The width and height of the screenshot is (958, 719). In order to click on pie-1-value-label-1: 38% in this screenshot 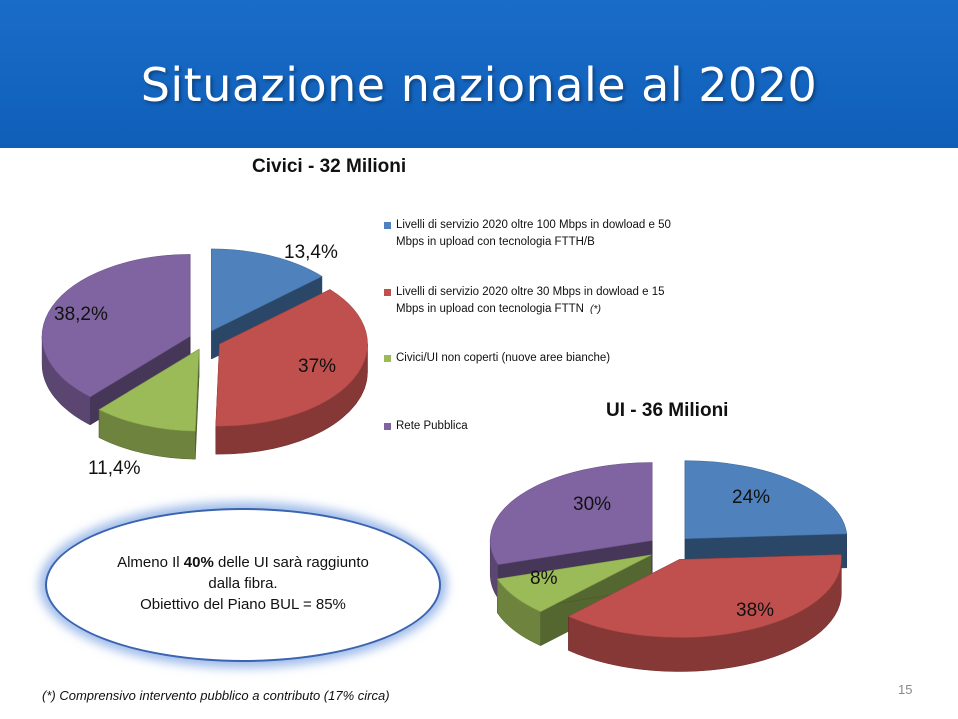, I will do `click(755, 610)`.